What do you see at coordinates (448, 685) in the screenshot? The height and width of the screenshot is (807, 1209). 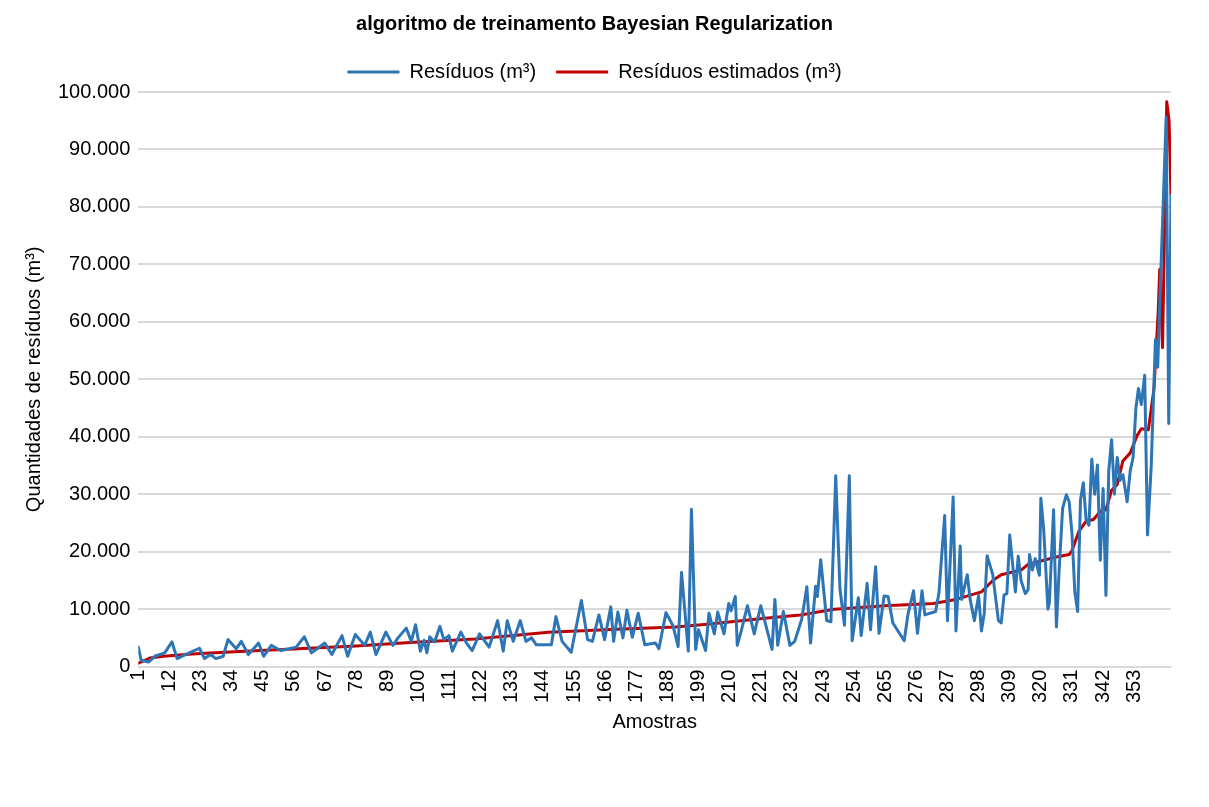 I see `x-tick-label: 111` at bounding box center [448, 685].